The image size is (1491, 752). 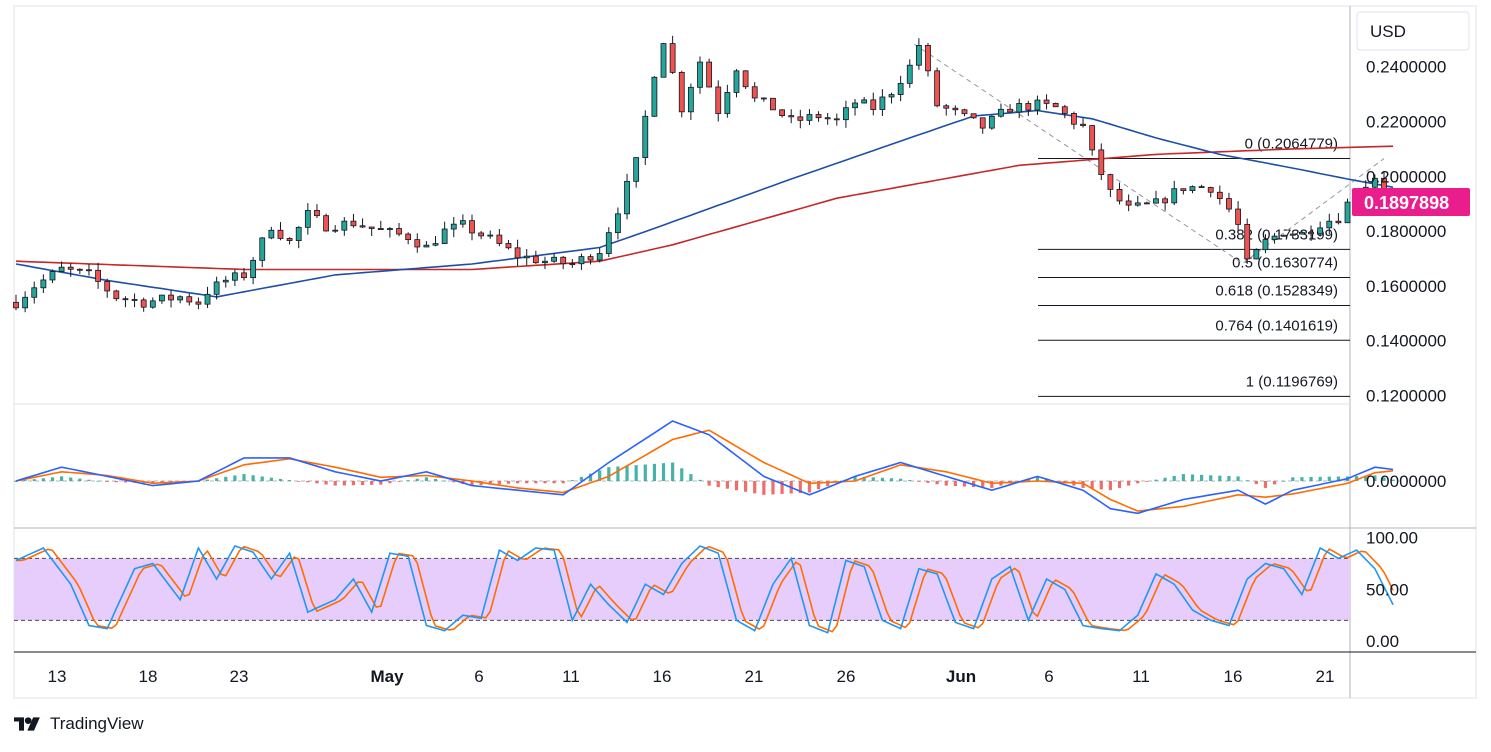 What do you see at coordinates (79, 724) in the screenshot?
I see `brand-logo: TradingView` at bounding box center [79, 724].